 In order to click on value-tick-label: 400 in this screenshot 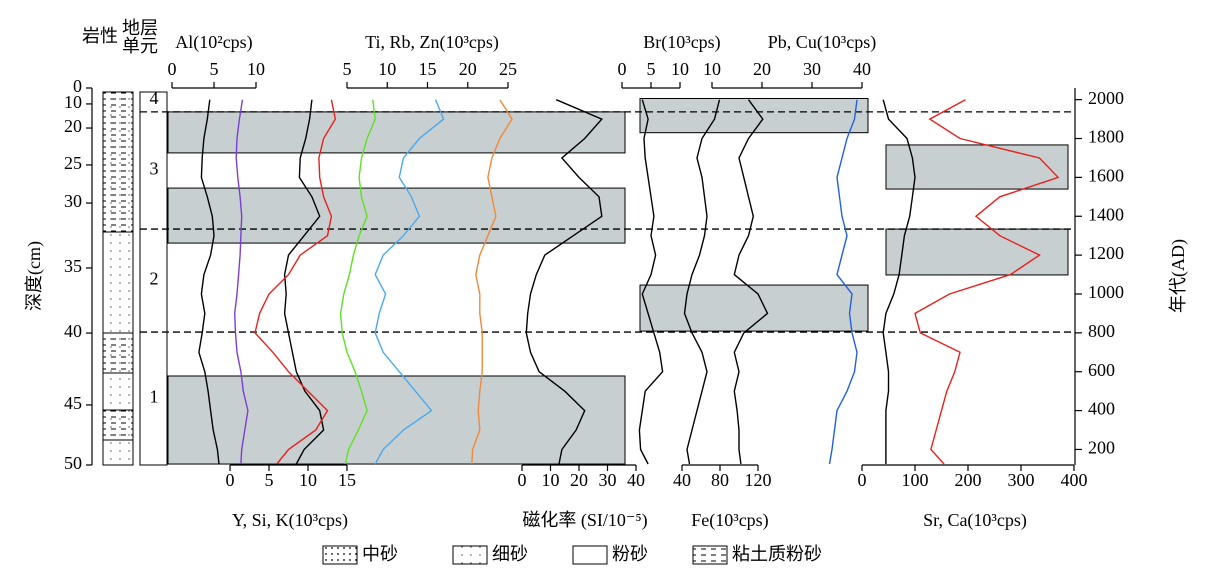, I will do `click(1074, 480)`.